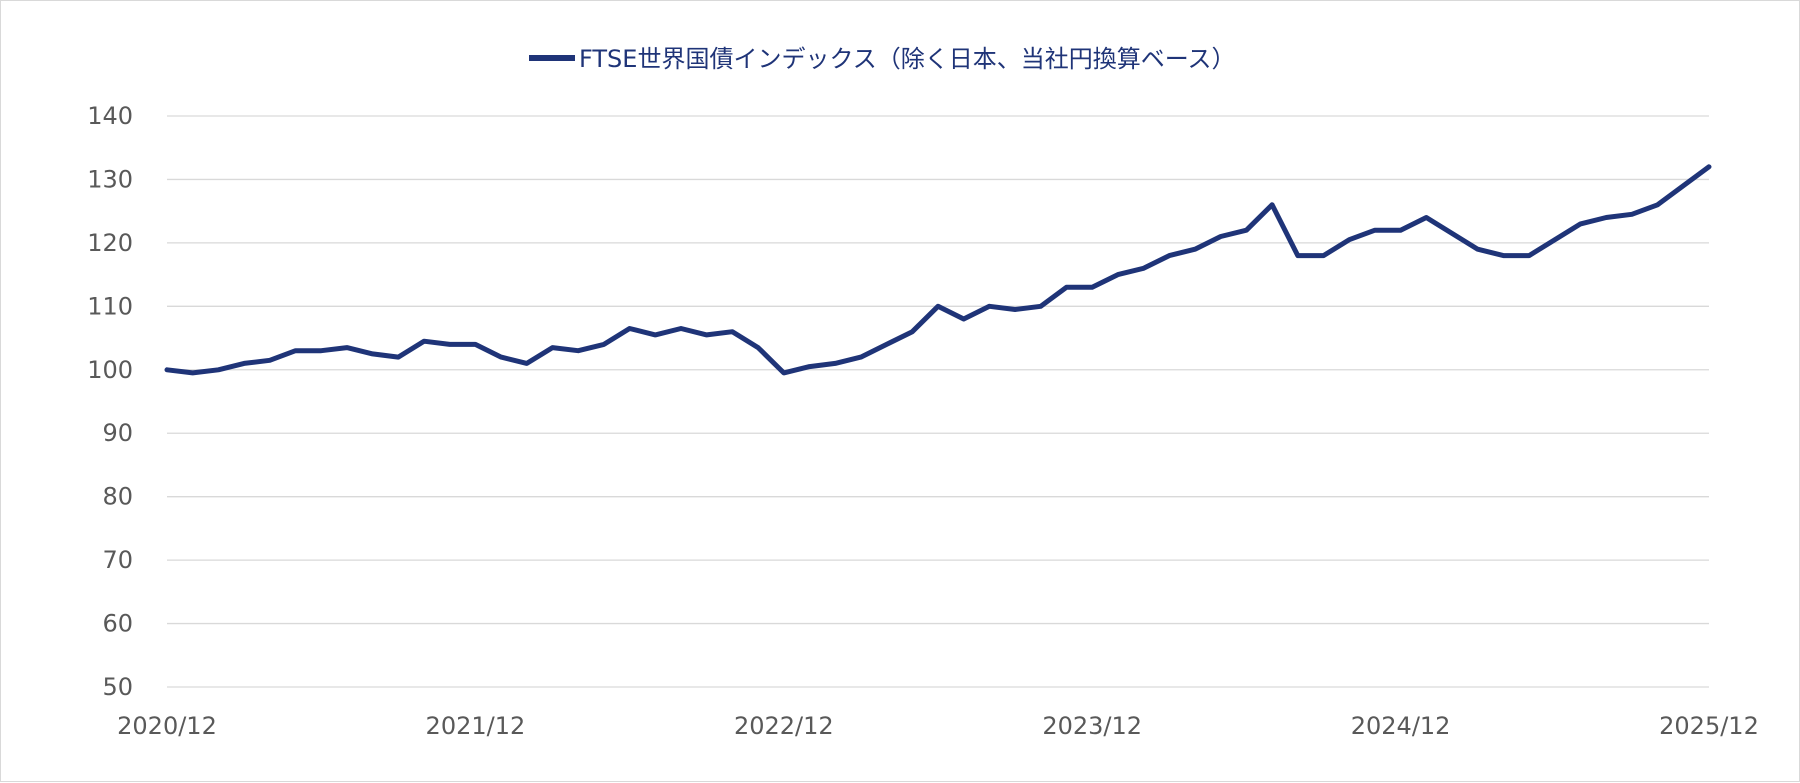 This screenshot has height=783, width=1800. I want to click on y-tick-label: 90, so click(117, 433).